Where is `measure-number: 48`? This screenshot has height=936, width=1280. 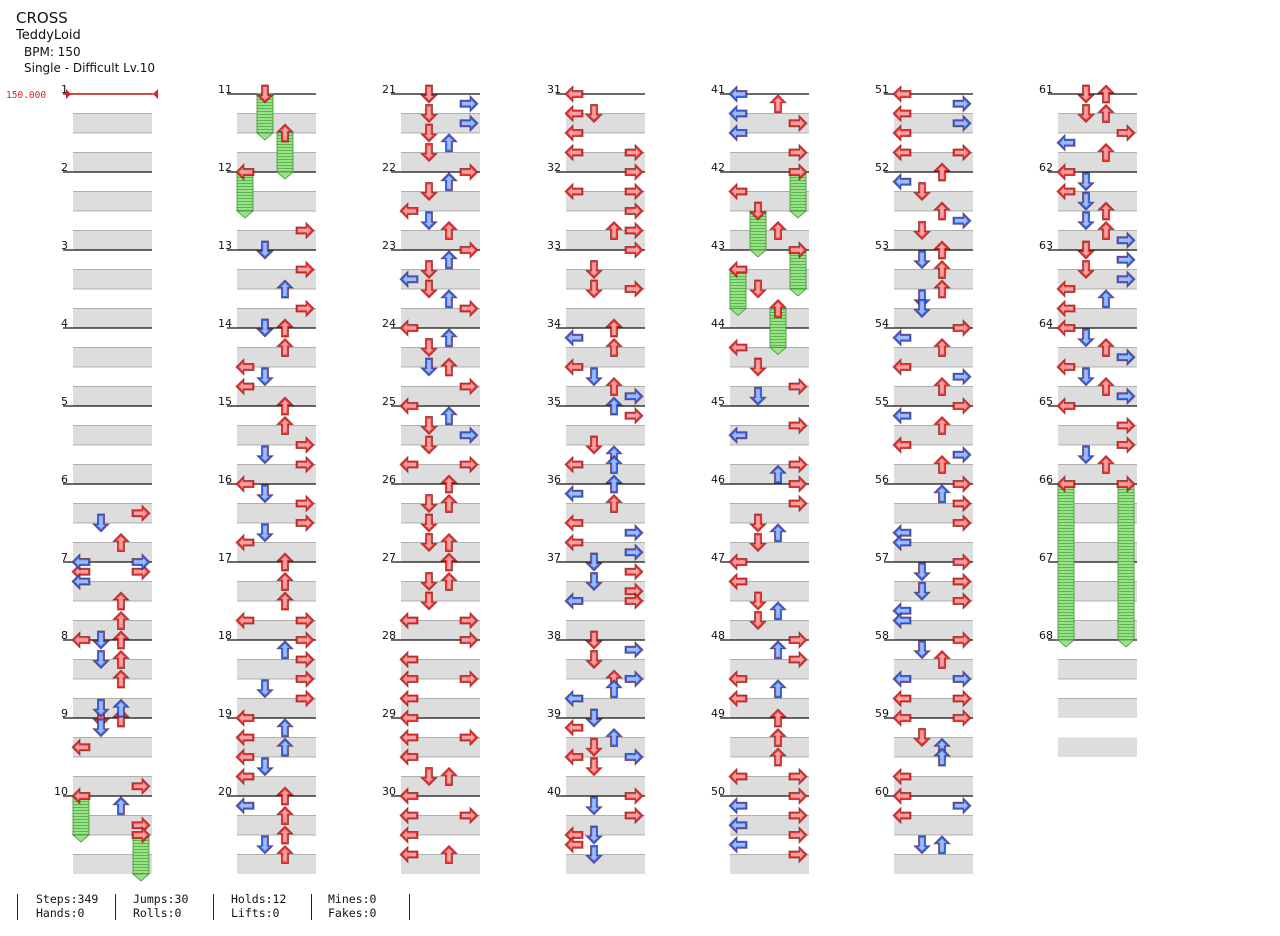 measure-number: 48 is located at coordinates (718, 635).